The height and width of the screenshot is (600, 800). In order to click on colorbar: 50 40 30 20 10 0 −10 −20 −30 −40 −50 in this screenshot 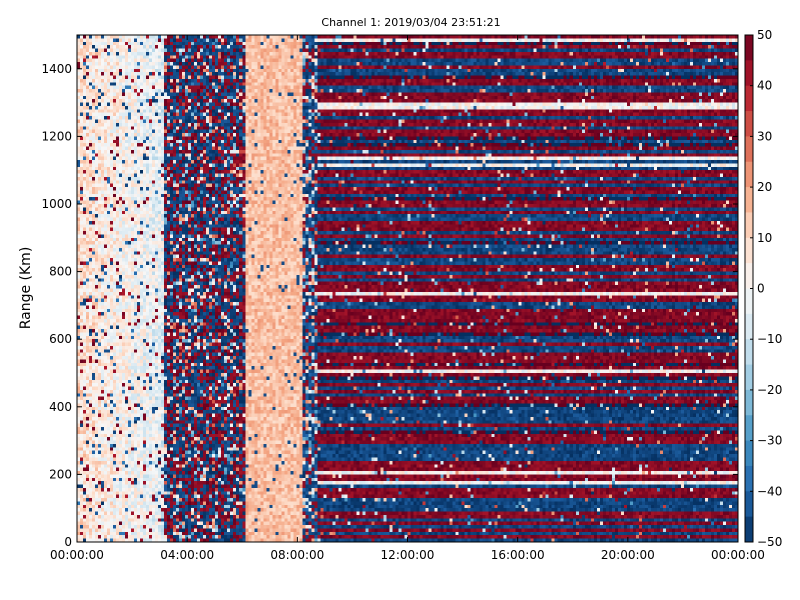, I will do `click(763, 288)`.